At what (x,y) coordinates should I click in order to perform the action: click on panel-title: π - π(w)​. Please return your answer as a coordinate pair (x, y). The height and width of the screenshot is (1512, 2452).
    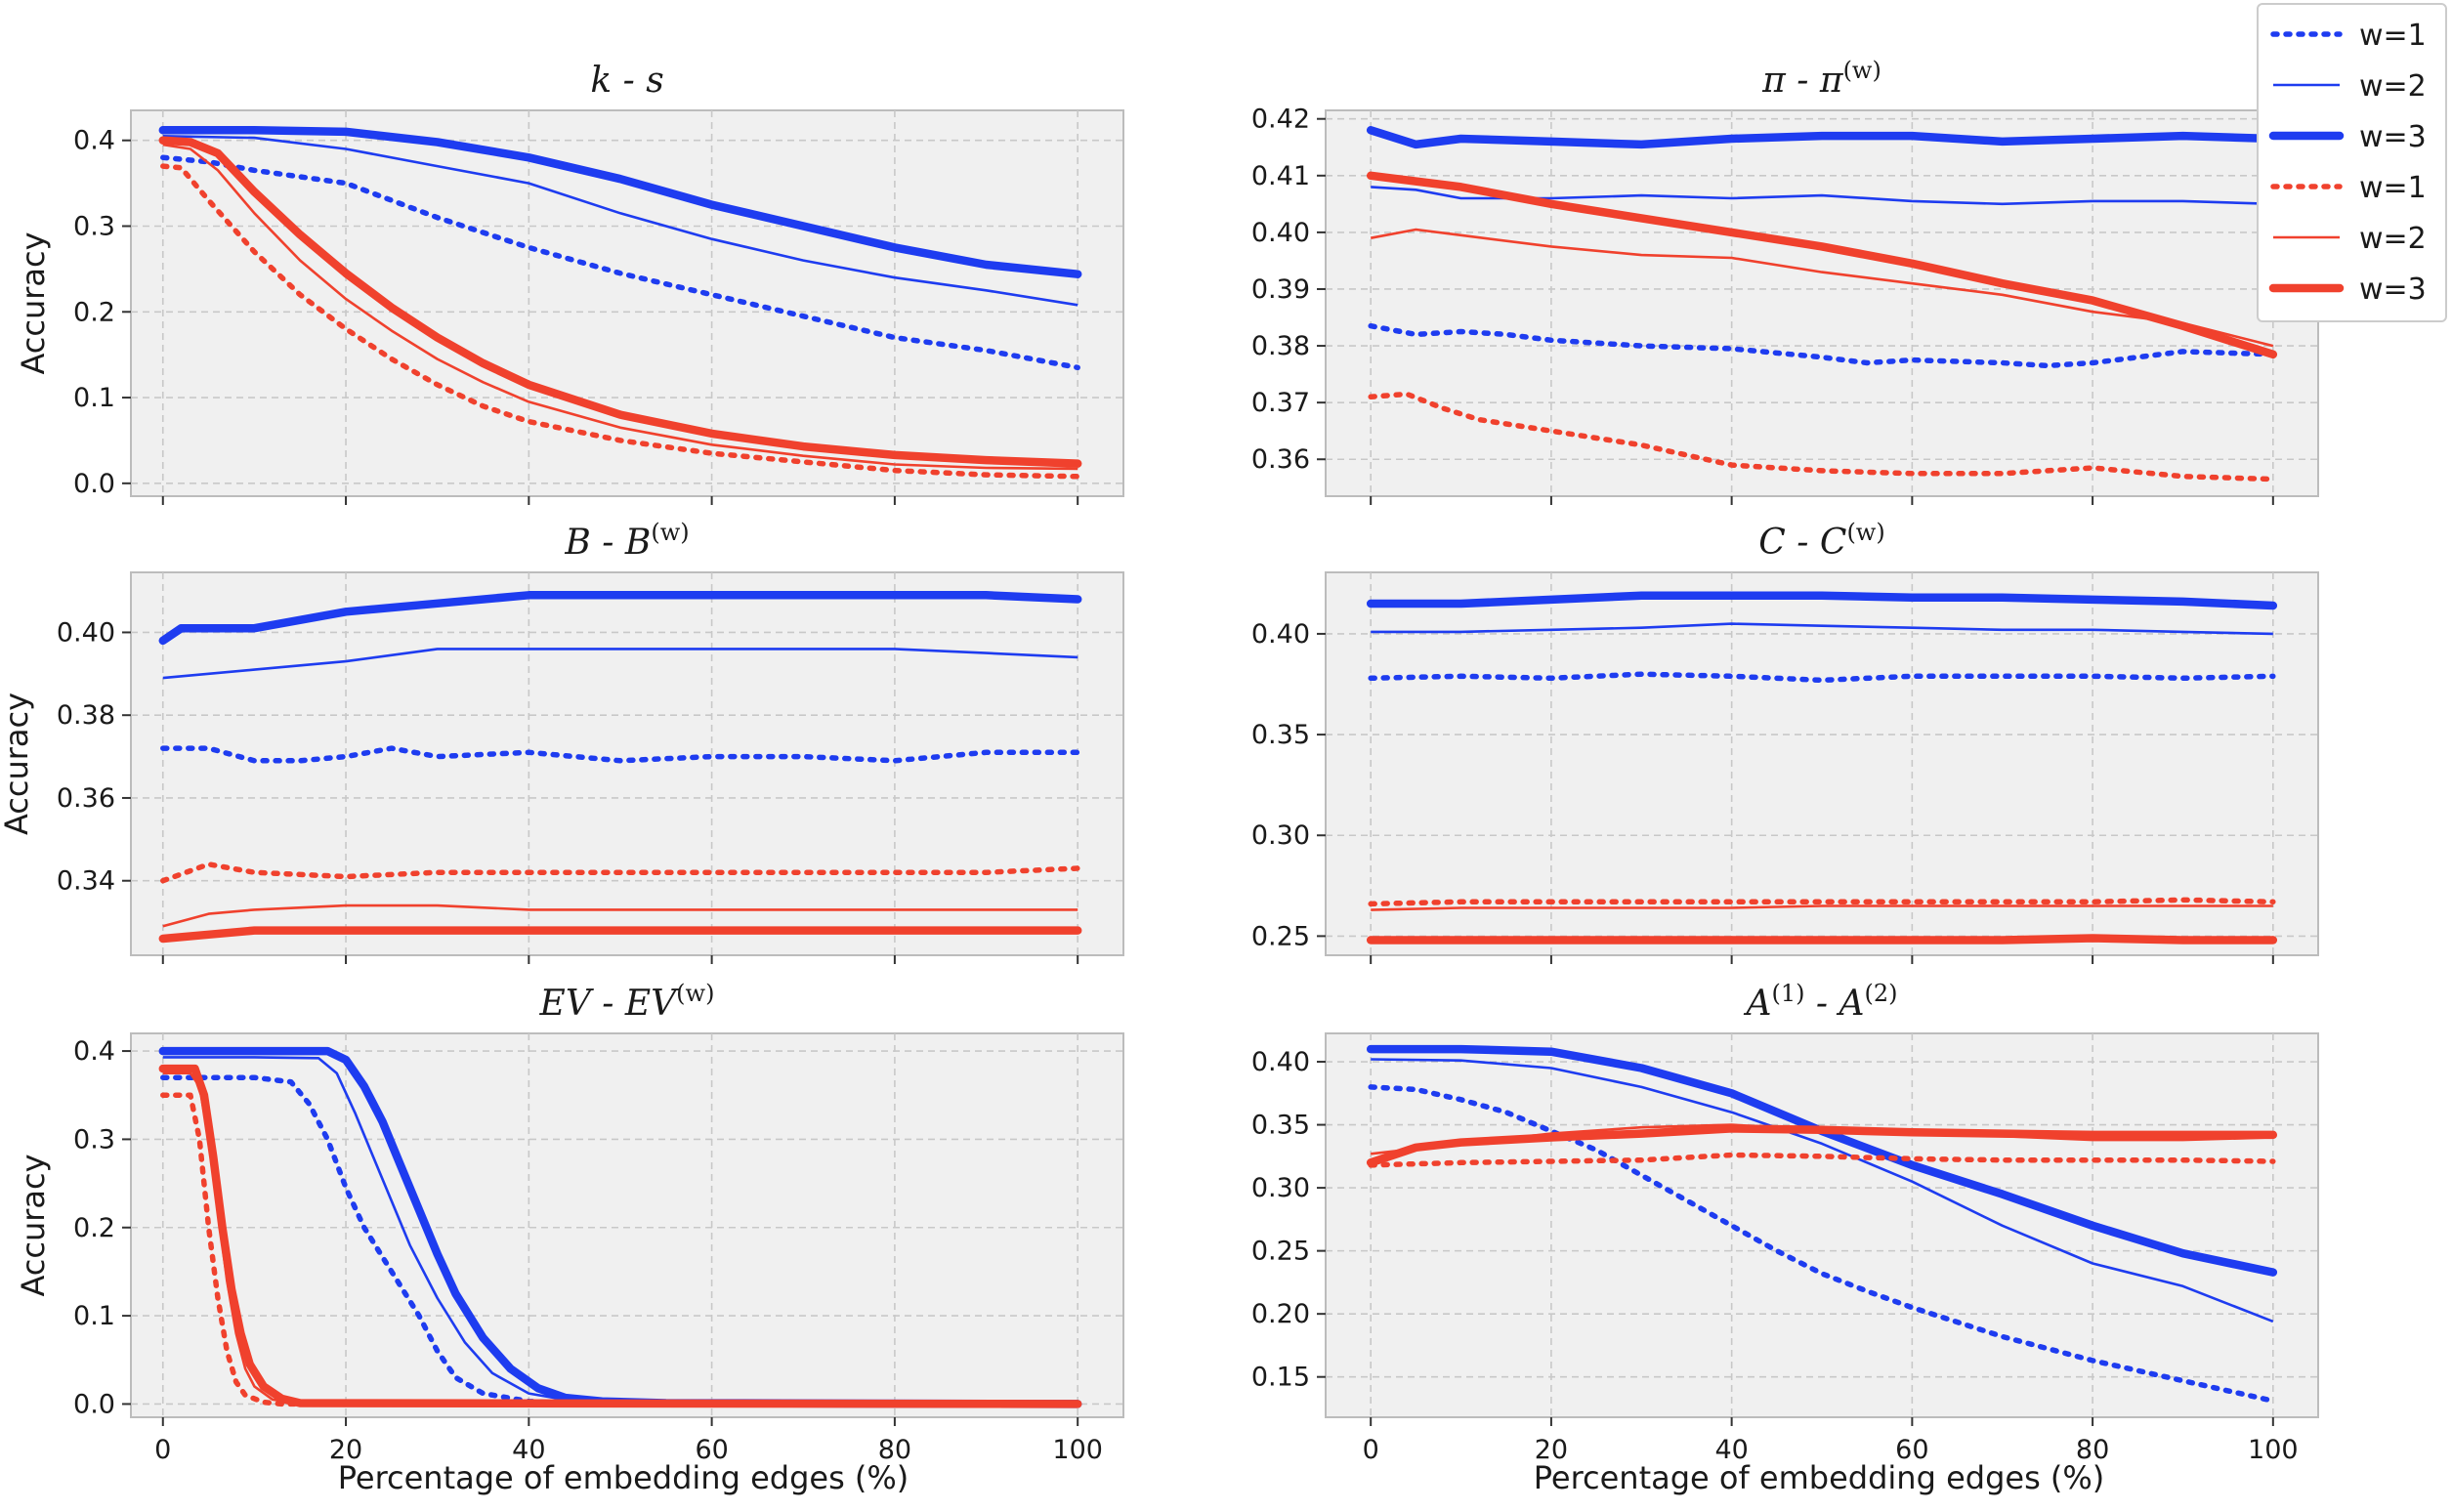
    Looking at the image, I should click on (1821, 79).